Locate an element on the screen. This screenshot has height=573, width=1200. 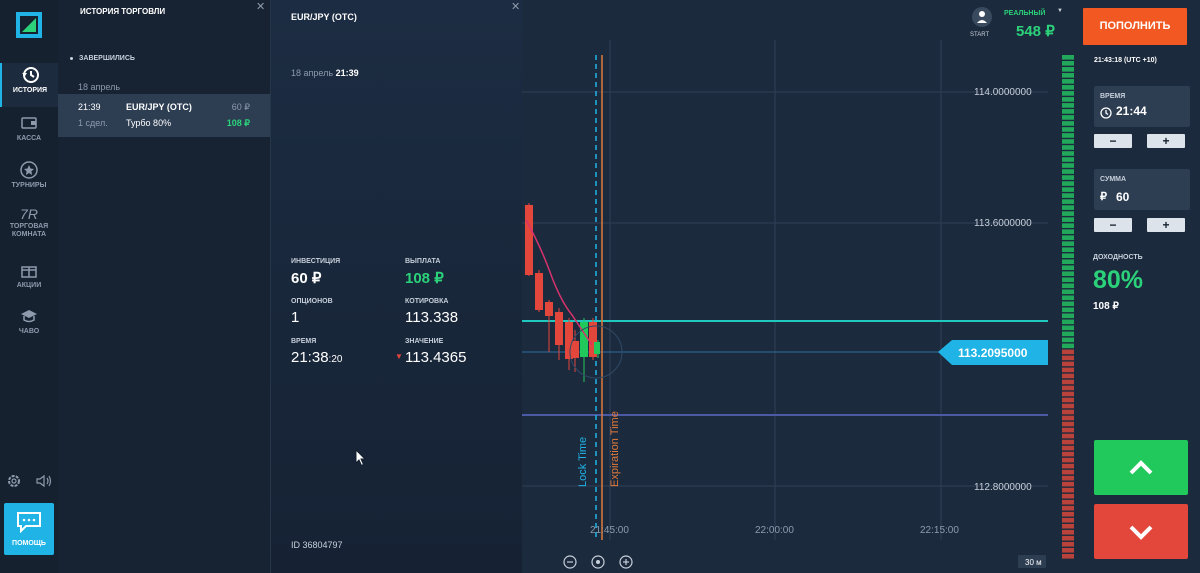
nav-trading-room: 7R ТОРГОВАЯ КОМНАТА is located at coordinates (29, 225).